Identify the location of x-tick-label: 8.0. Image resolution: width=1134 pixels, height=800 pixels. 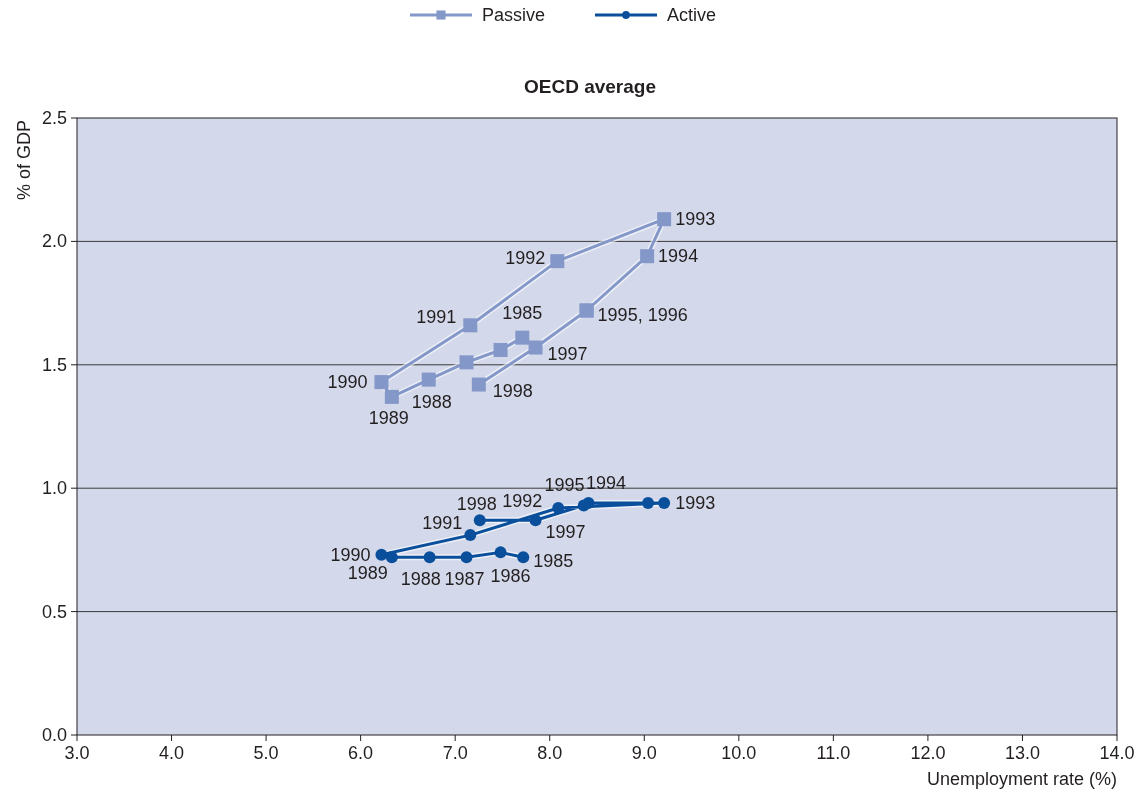
(550, 753).